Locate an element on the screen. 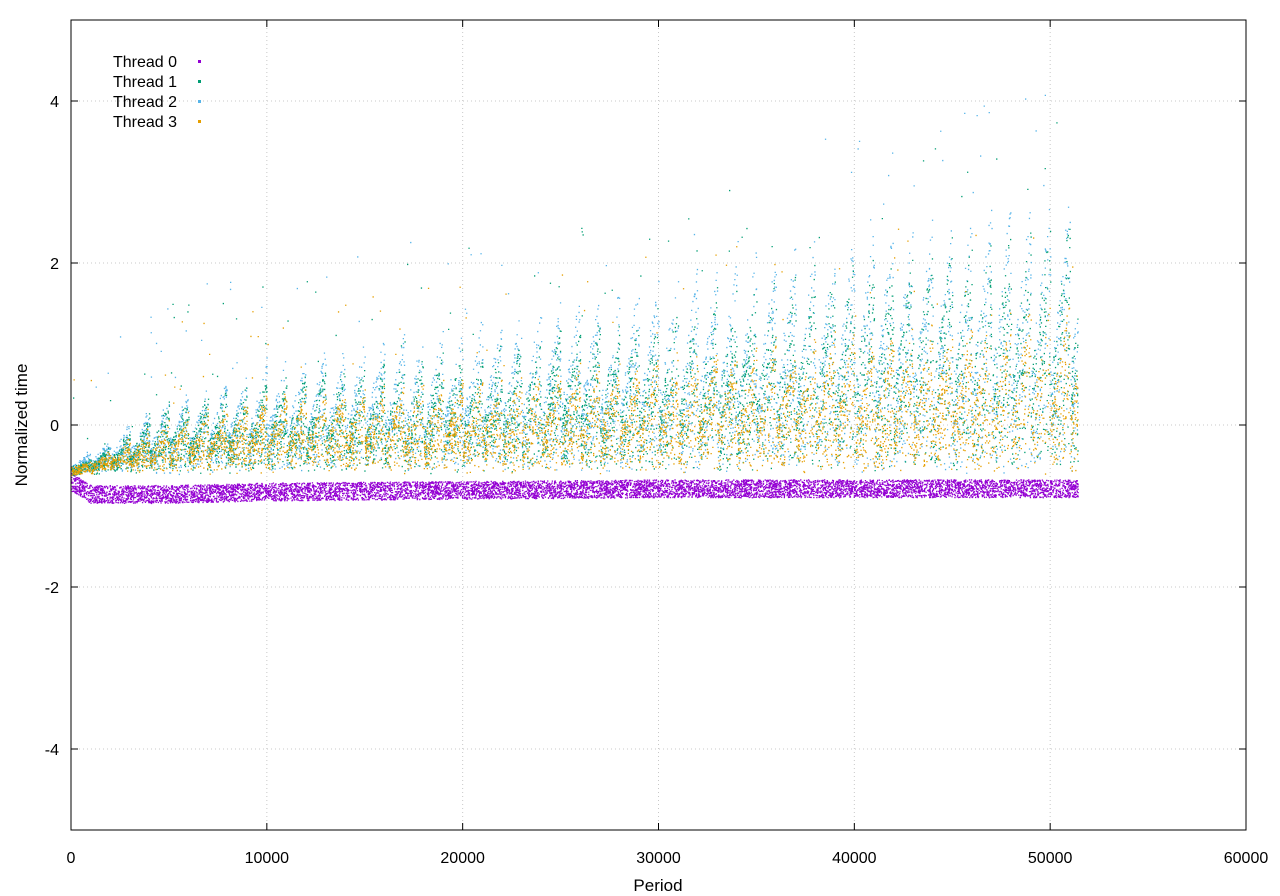 The image size is (1280, 896). y-tick-label: -4 is located at coordinates (52, 750).